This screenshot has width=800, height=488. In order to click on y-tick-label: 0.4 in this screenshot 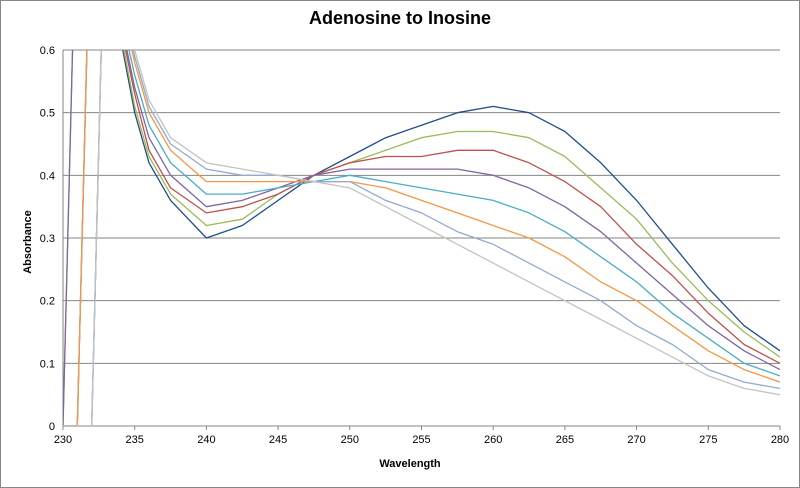, I will do `click(47, 176)`.